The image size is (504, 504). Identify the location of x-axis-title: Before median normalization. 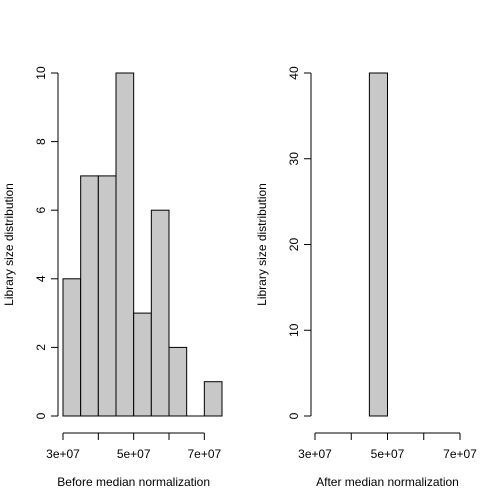
(133, 482).